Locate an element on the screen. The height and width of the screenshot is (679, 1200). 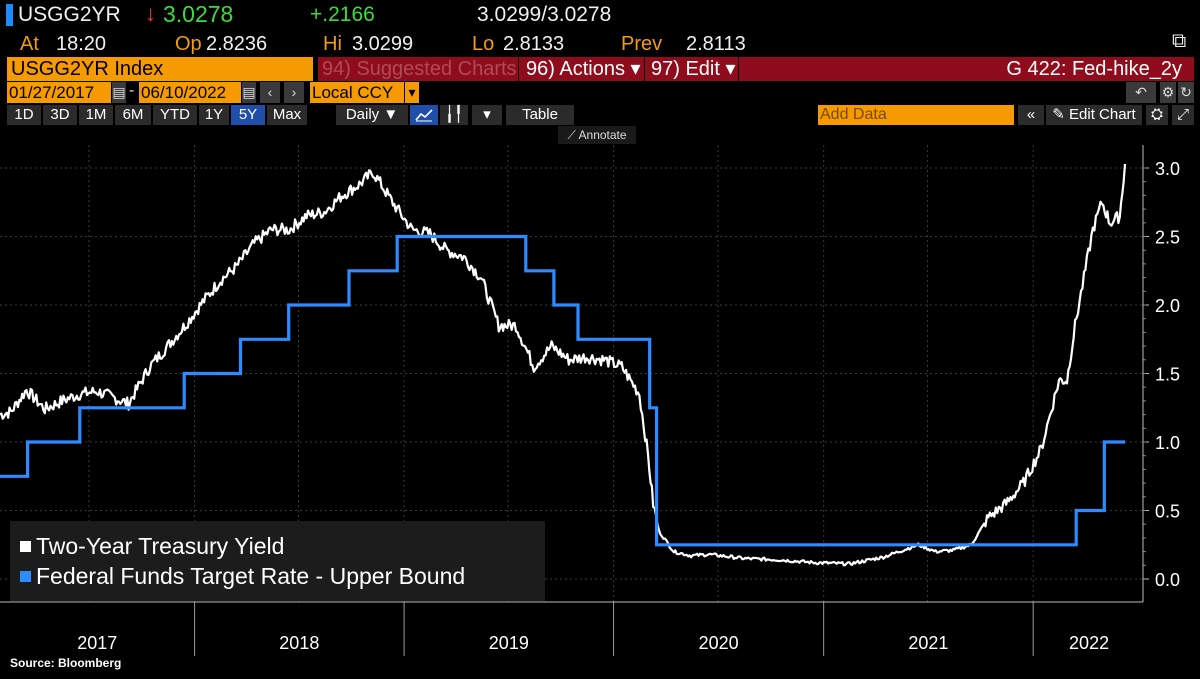
y-tick-label: 2.0 is located at coordinates (1167, 306).